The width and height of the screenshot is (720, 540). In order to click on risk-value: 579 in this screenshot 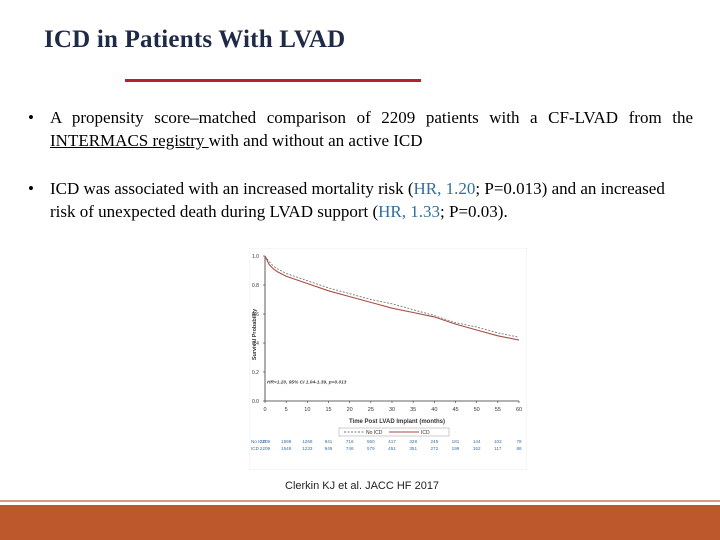, I will do `click(371, 448)`.